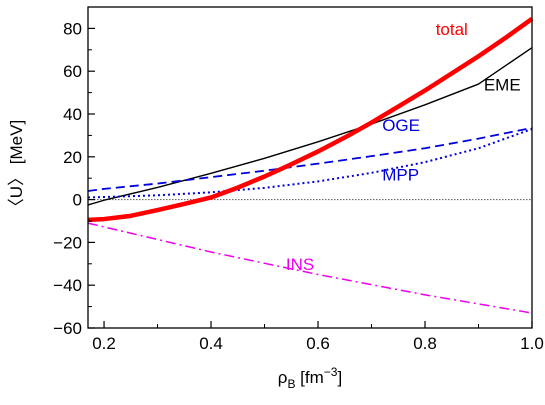  Describe the element at coordinates (72, 28) in the screenshot. I see `y-tick-label: 80` at that location.